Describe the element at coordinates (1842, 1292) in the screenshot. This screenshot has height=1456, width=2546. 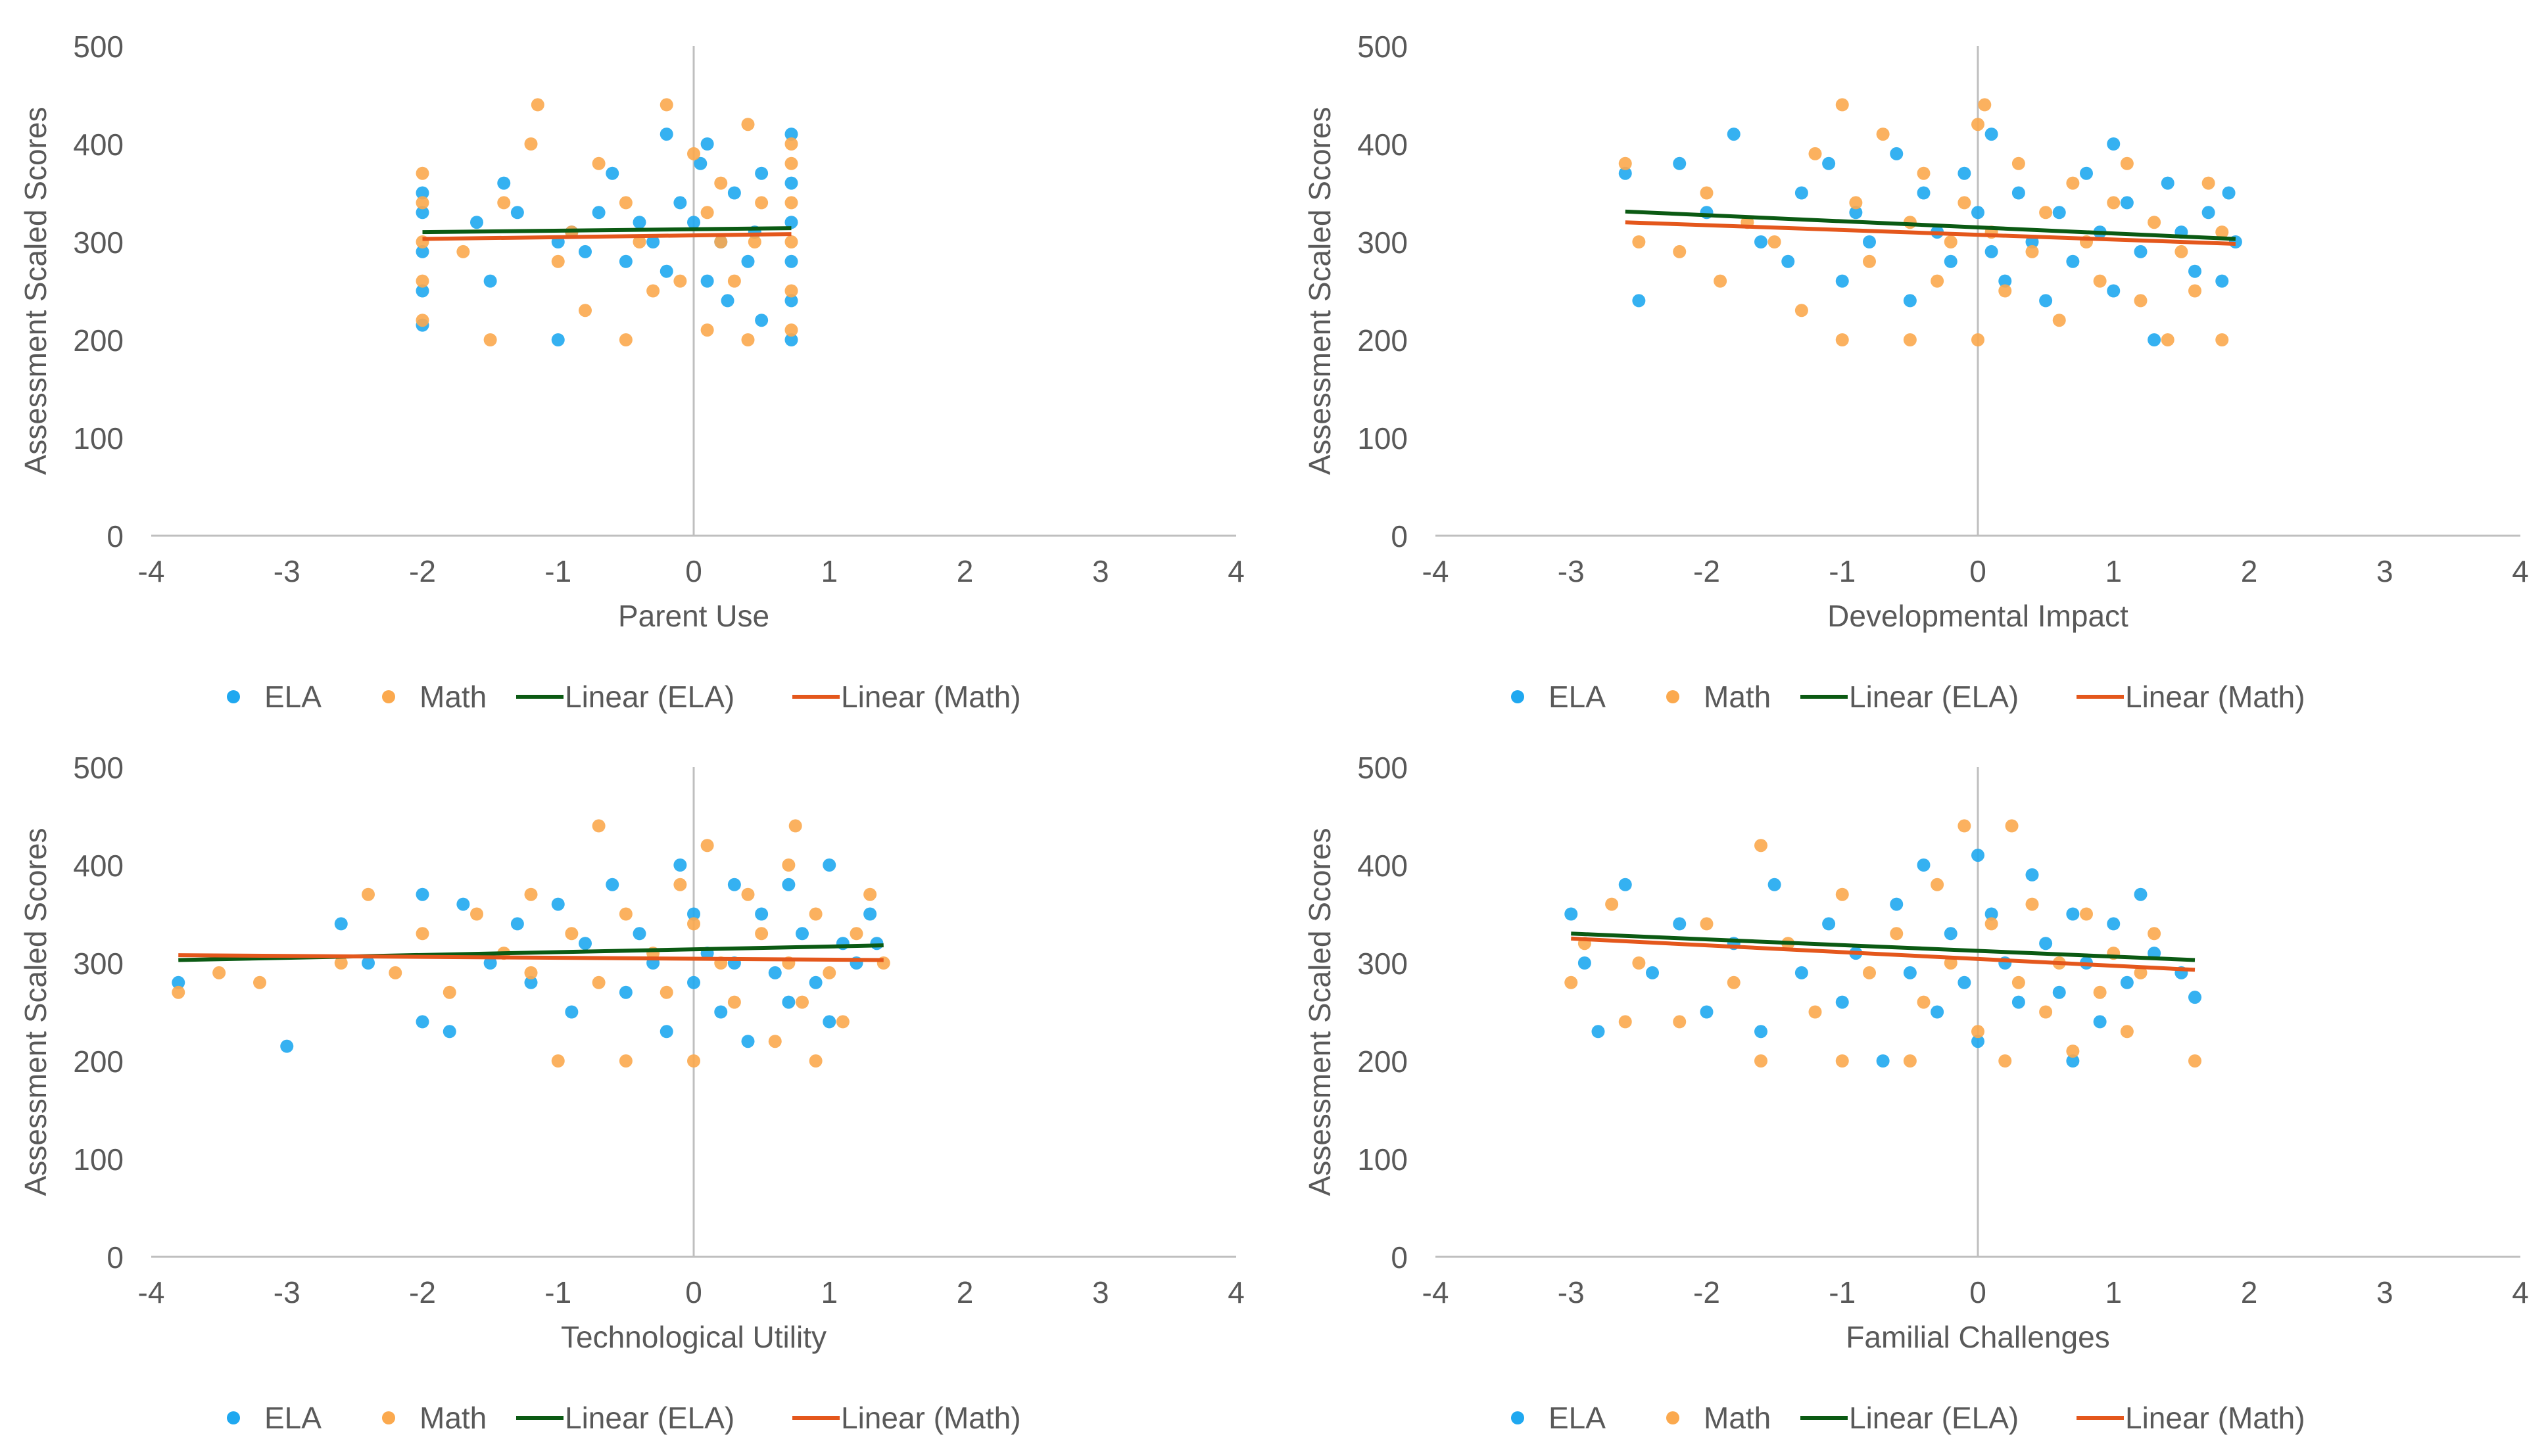
I see `x-tick-label: -1` at that location.